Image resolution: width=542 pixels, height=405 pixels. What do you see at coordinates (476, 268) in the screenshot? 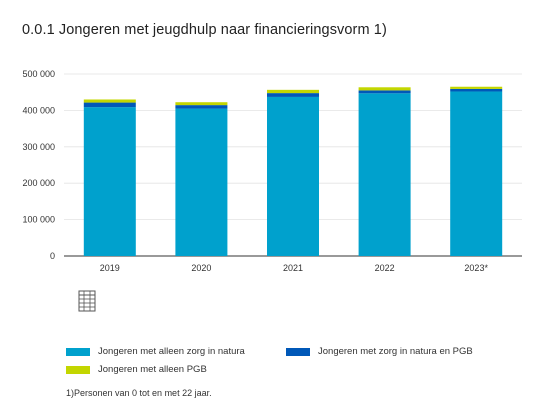
I see `x-tick-label: 2023*` at bounding box center [476, 268].